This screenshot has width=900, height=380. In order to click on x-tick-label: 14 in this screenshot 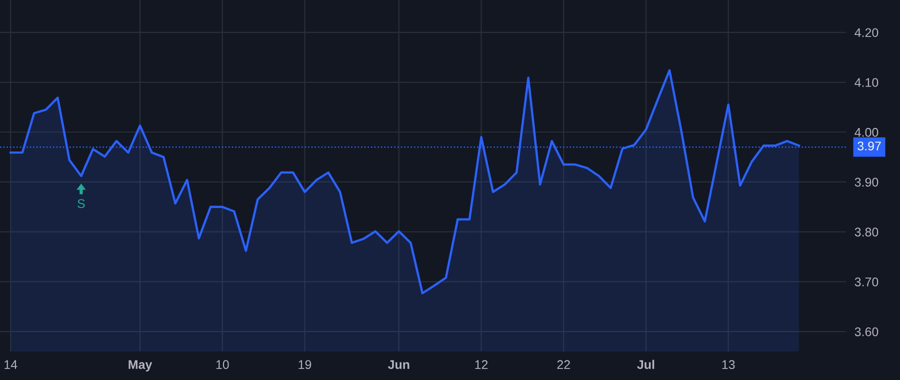, I will do `click(11, 364)`.